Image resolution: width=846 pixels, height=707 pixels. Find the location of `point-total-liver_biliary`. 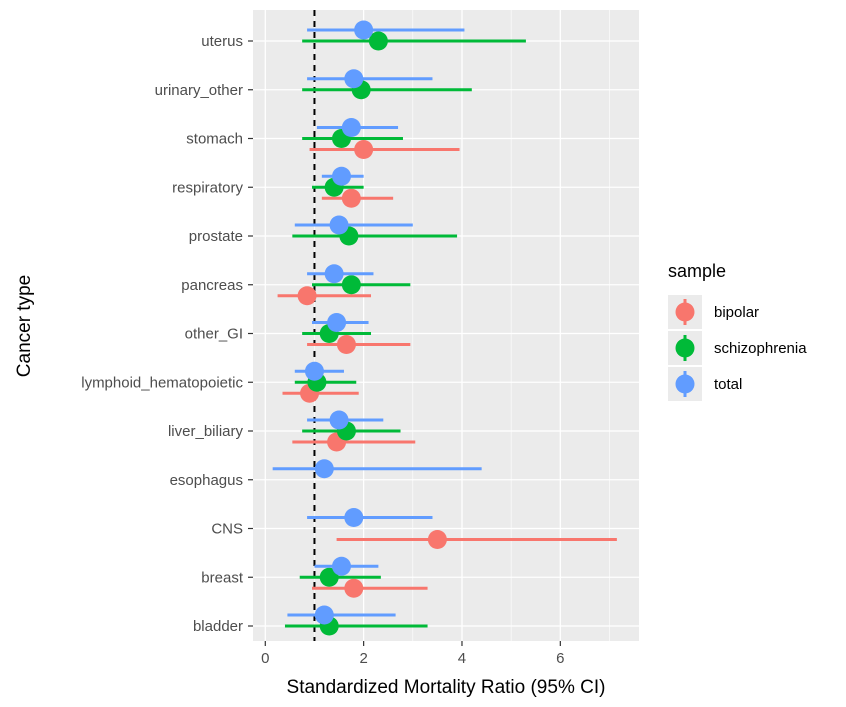

point-total-liver_biliary is located at coordinates (339, 420).